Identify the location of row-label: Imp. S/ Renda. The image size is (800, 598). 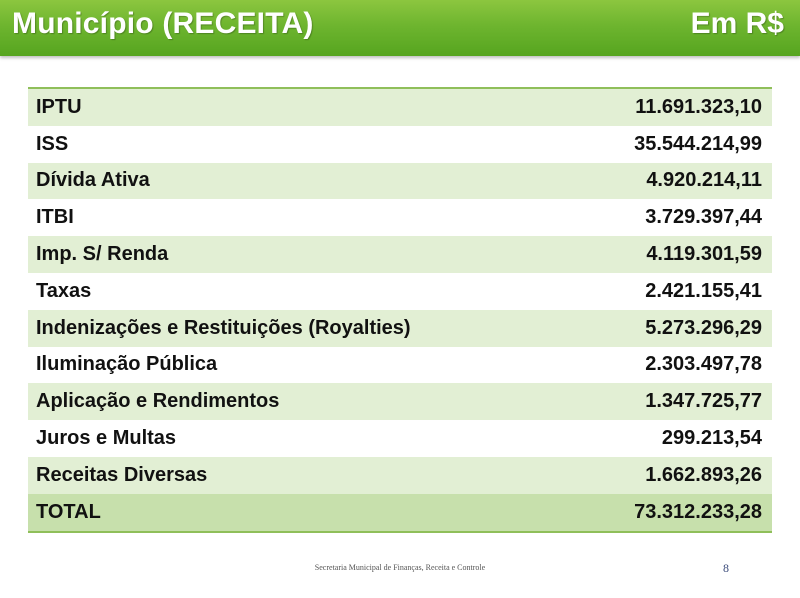
(298, 254).